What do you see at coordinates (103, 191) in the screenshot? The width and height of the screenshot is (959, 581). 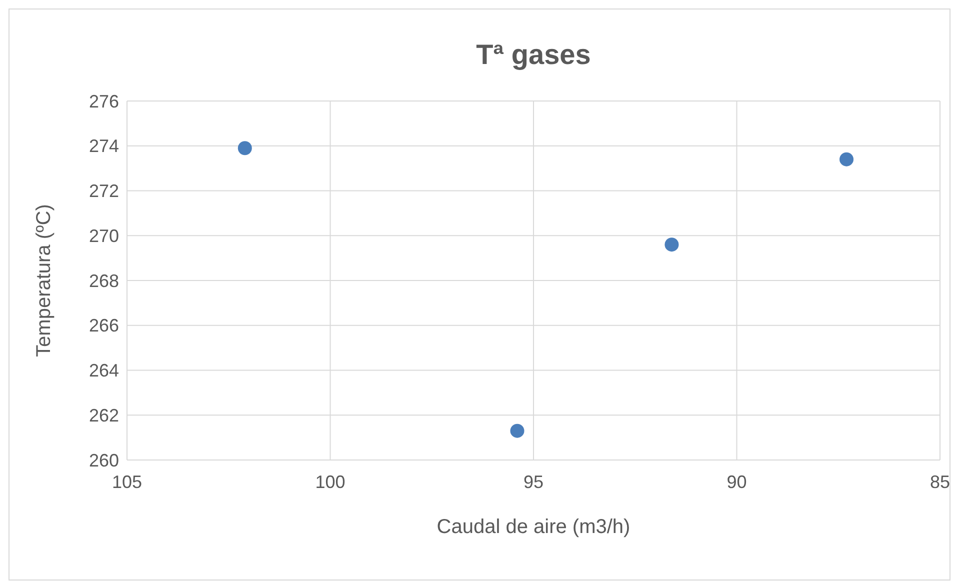 I see `y-tick-label: 272` at bounding box center [103, 191].